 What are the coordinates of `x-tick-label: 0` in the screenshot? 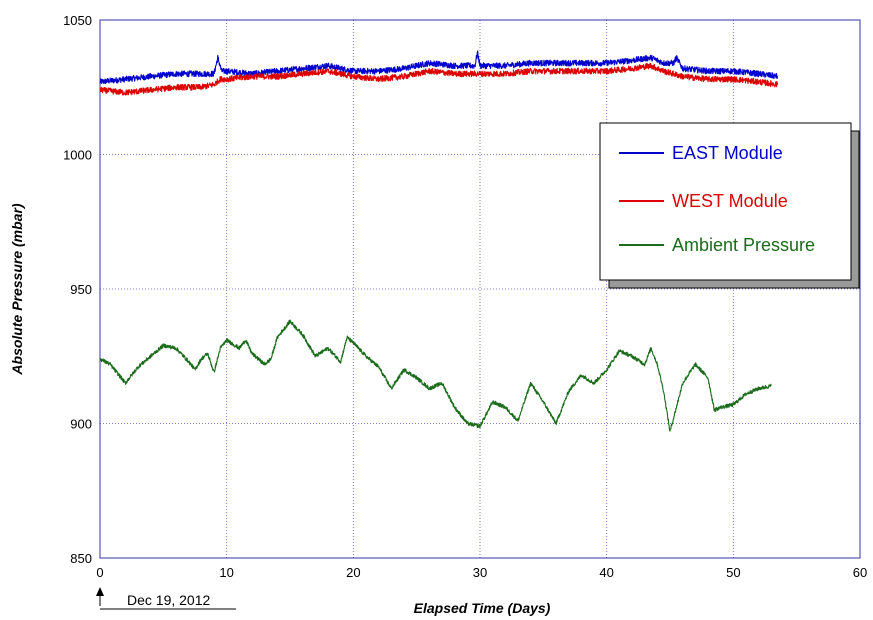 It's located at (99, 572).